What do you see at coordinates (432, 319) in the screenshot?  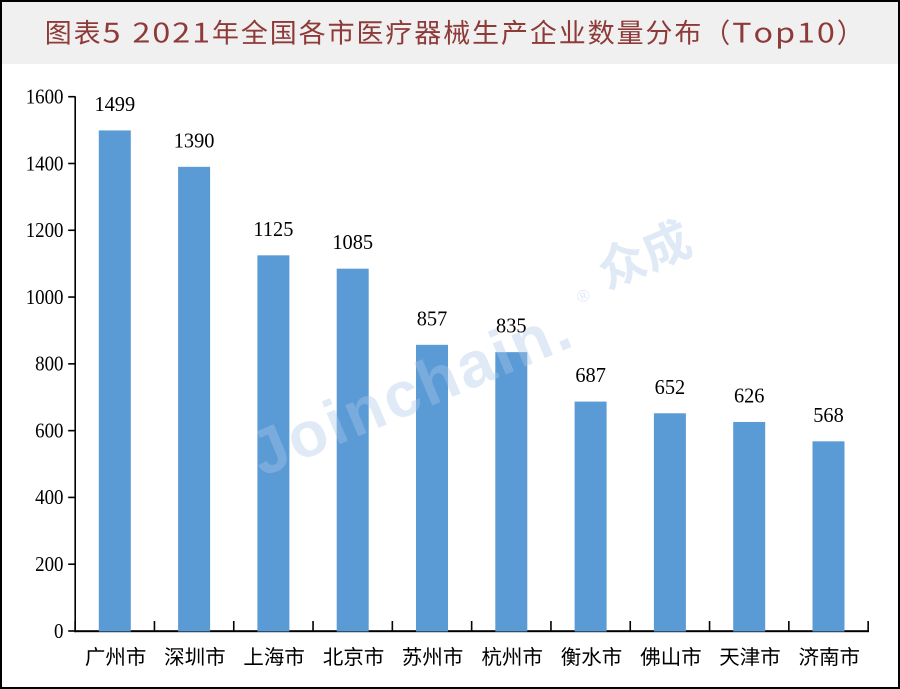 I see `svg-text: 857` at bounding box center [432, 319].